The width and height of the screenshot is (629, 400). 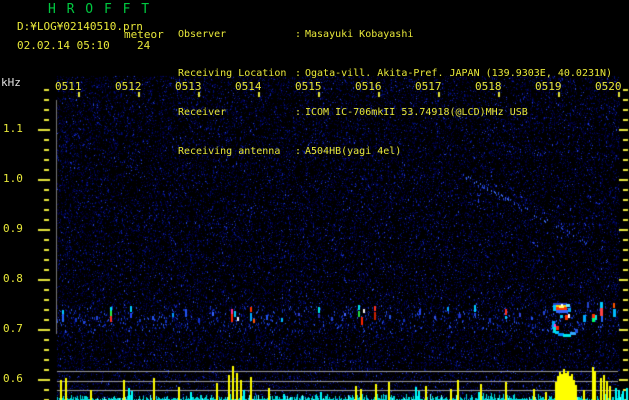 I want to click on freq-tick-label: 1.0, so click(x=13, y=178).